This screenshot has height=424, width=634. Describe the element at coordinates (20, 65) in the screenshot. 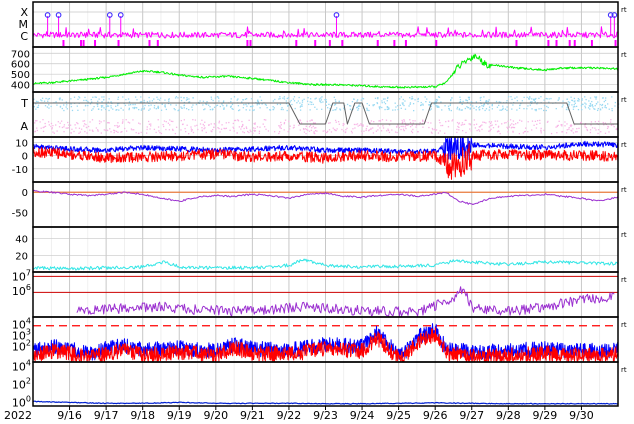

I see `wind-speed-tick-label: 600` at that location.